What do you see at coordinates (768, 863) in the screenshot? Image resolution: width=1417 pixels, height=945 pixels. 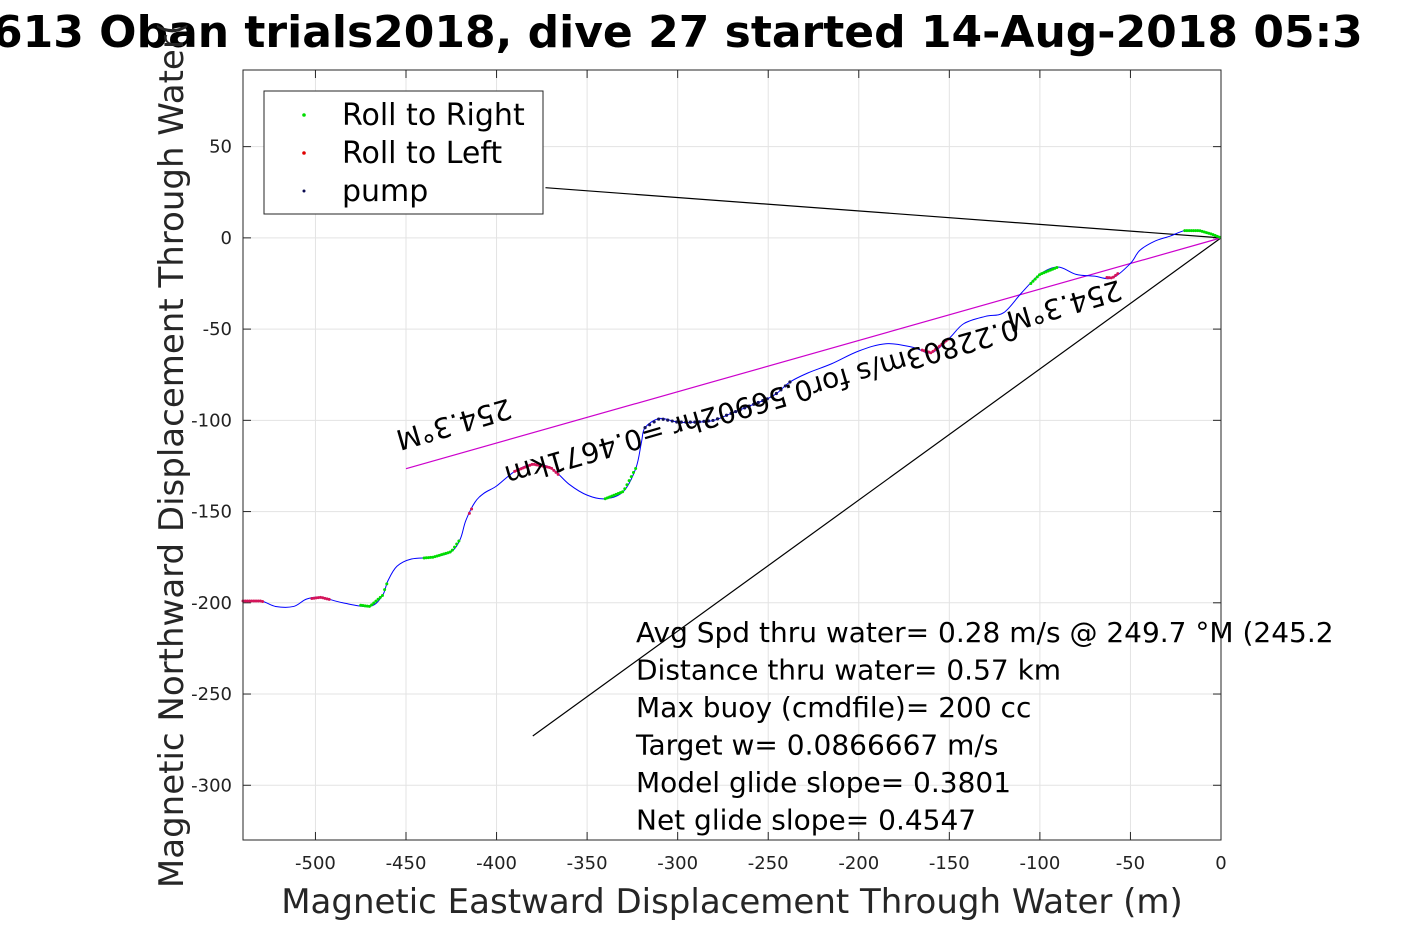 I see `x-tick-label: -250` at bounding box center [768, 863].